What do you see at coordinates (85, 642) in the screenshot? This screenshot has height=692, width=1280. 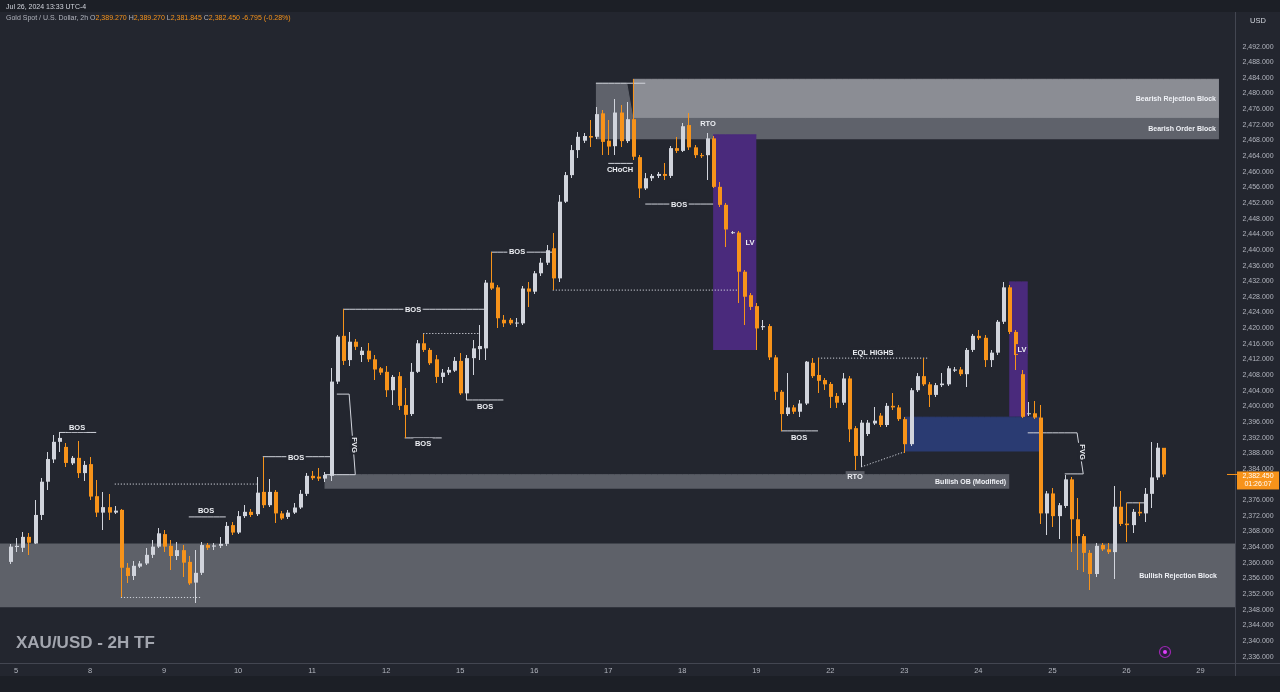 I see `text: XAU/USD - 2H TF` at bounding box center [85, 642].